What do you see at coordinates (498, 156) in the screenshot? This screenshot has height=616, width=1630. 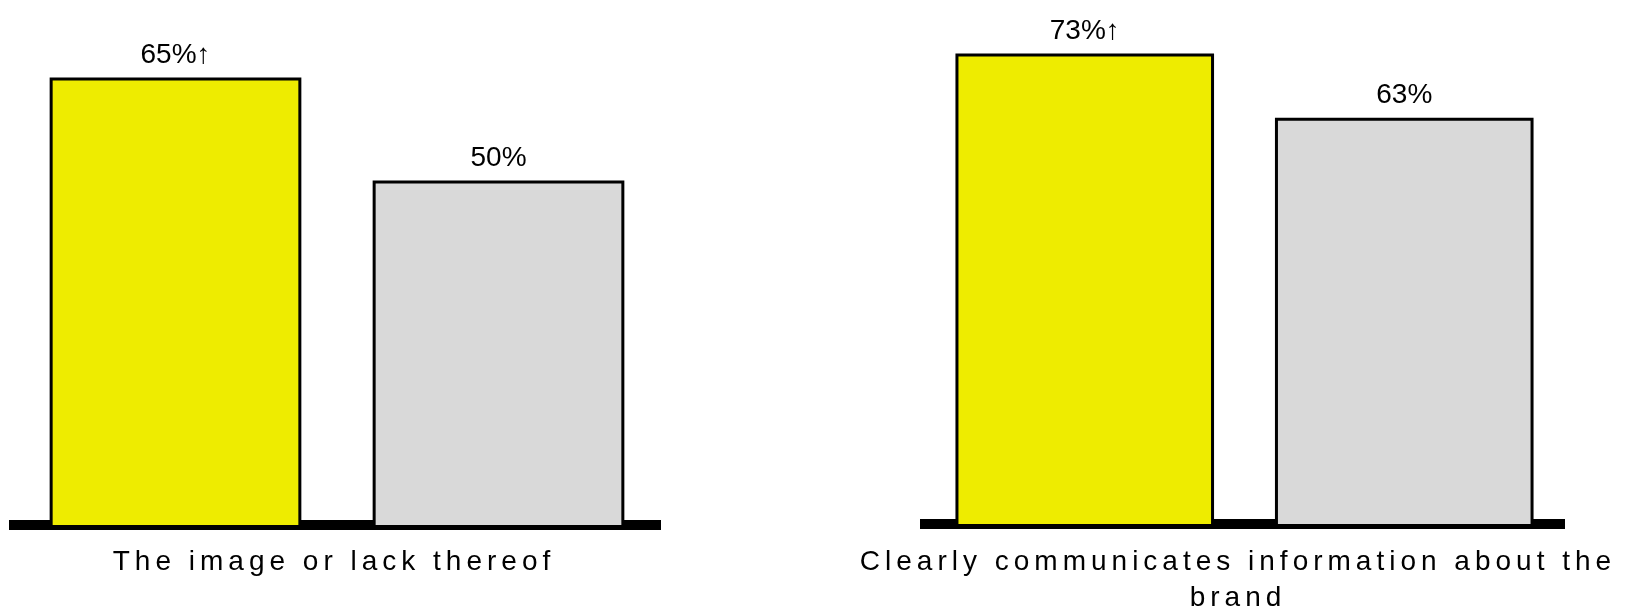 I see `data-label: 50%` at bounding box center [498, 156].